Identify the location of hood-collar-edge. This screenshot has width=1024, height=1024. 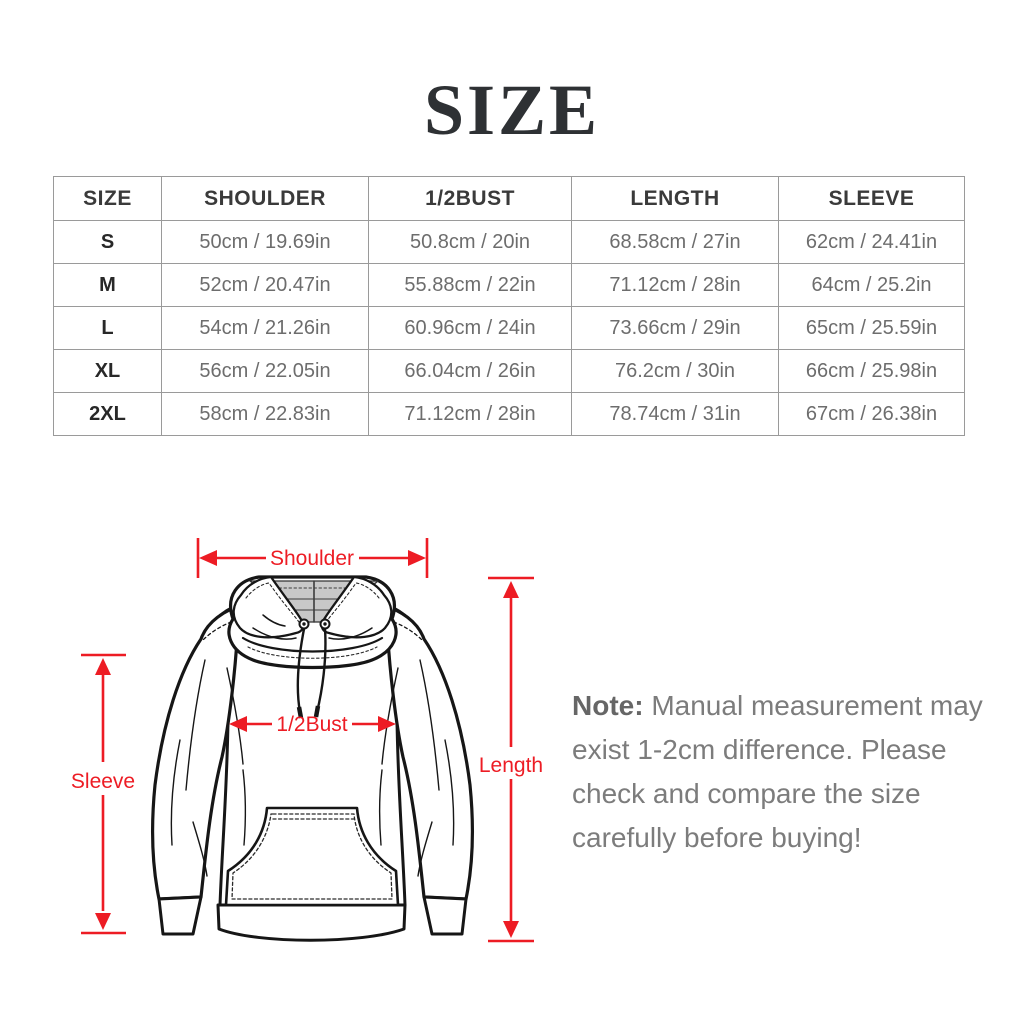
(312, 644).